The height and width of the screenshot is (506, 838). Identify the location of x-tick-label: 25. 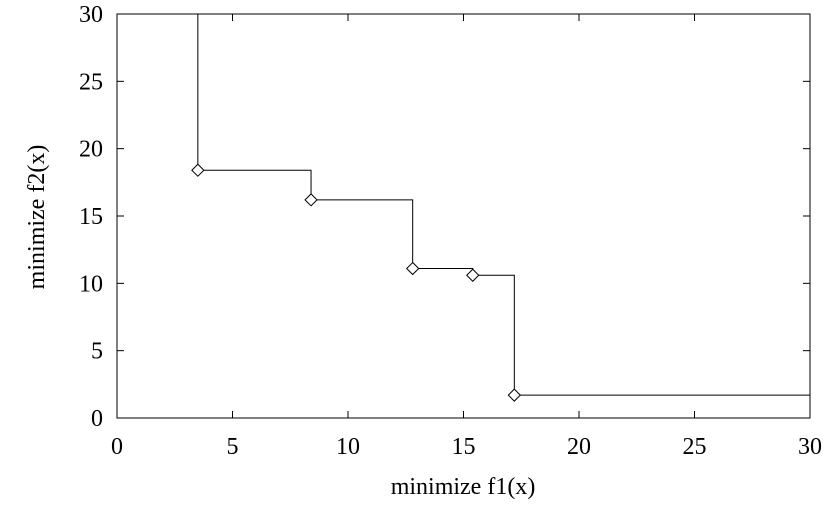
(695, 447).